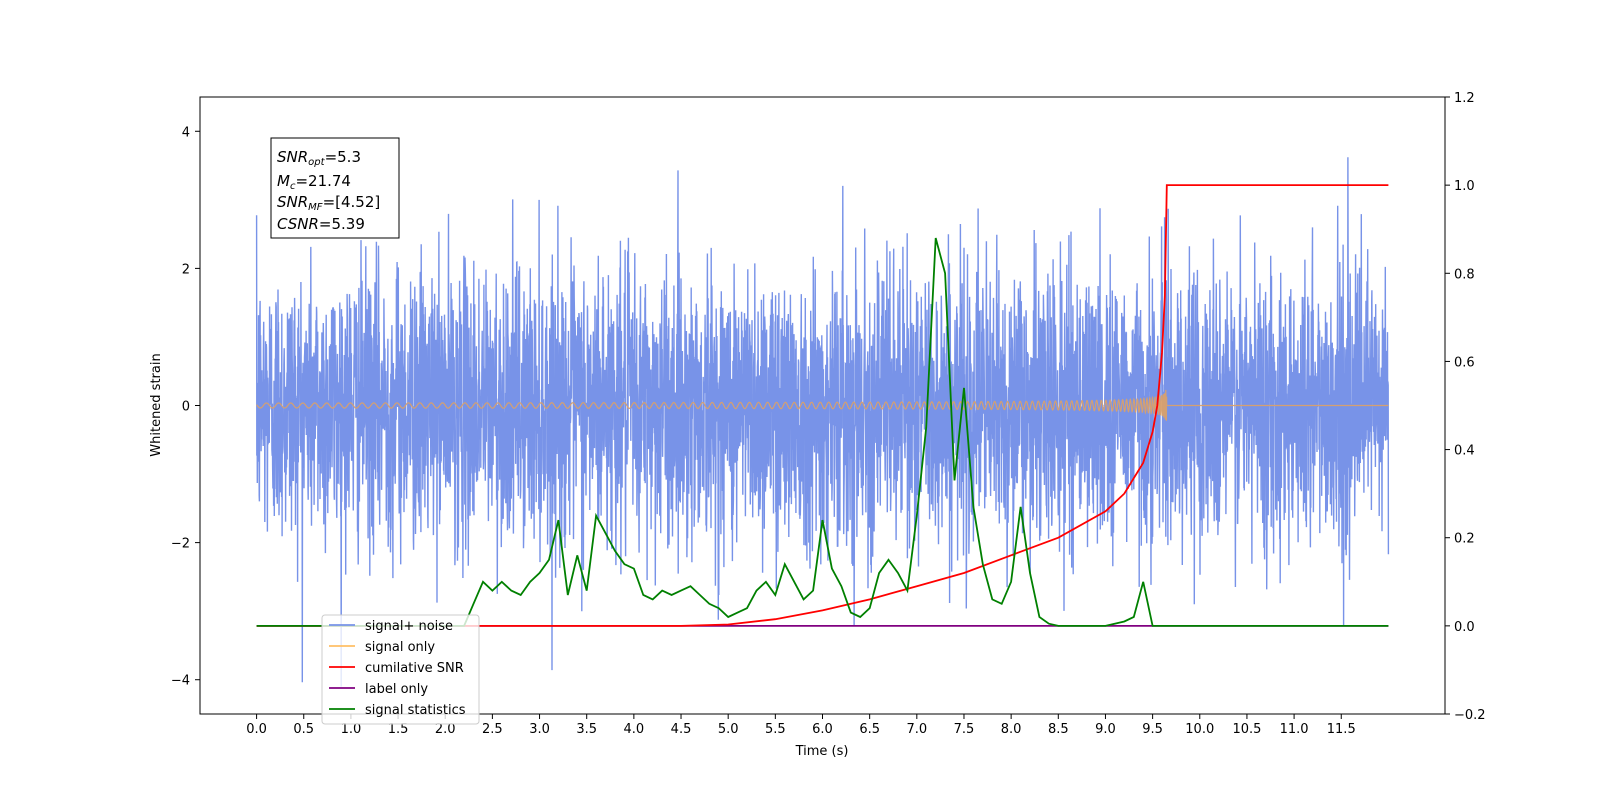 This screenshot has height=804, width=1600. What do you see at coordinates (1152, 729) in the screenshot?
I see `x-tick-label: 9.5` at bounding box center [1152, 729].